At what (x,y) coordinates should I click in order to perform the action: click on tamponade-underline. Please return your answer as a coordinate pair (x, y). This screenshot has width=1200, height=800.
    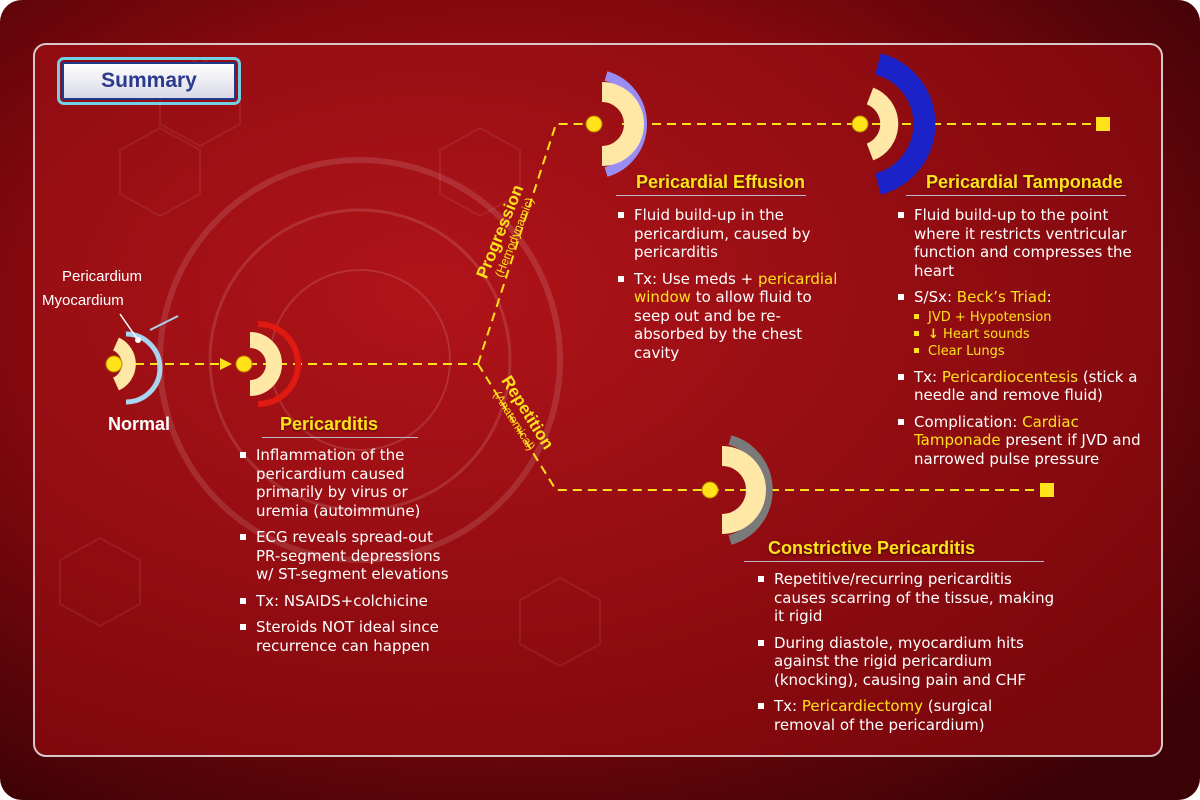
    Looking at the image, I should click on (1016, 195).